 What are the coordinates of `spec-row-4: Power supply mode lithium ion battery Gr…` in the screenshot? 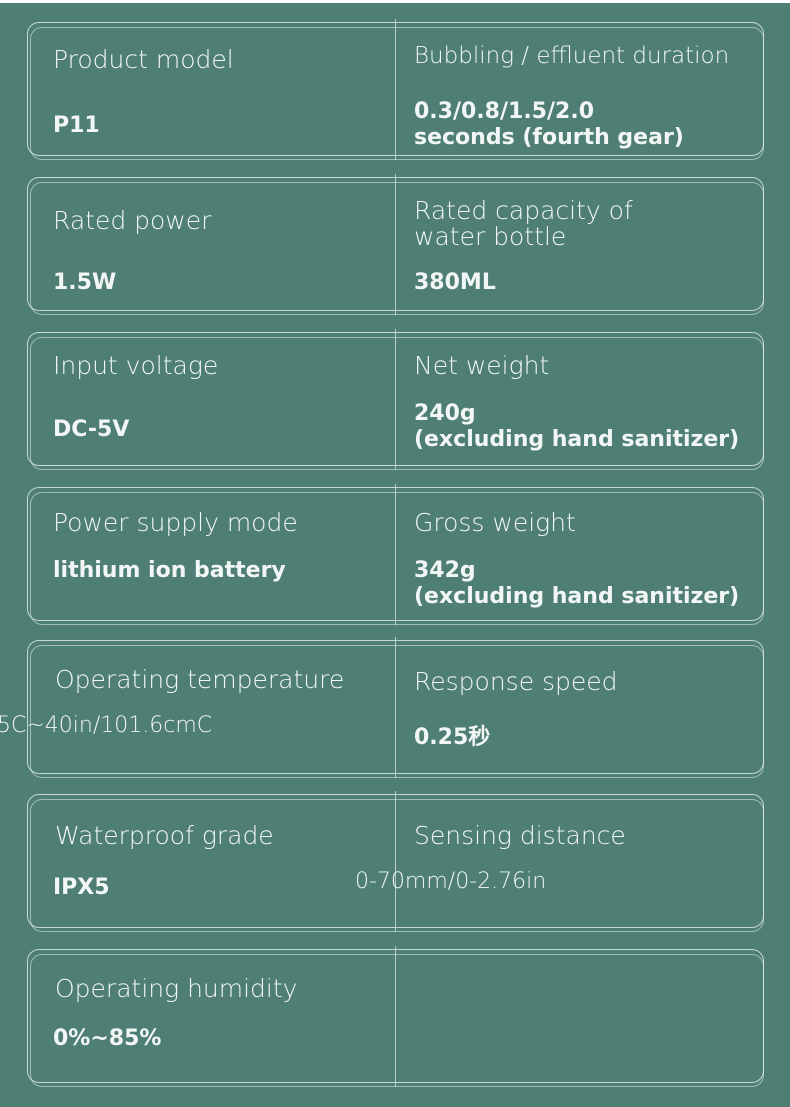 It's located at (395, 554).